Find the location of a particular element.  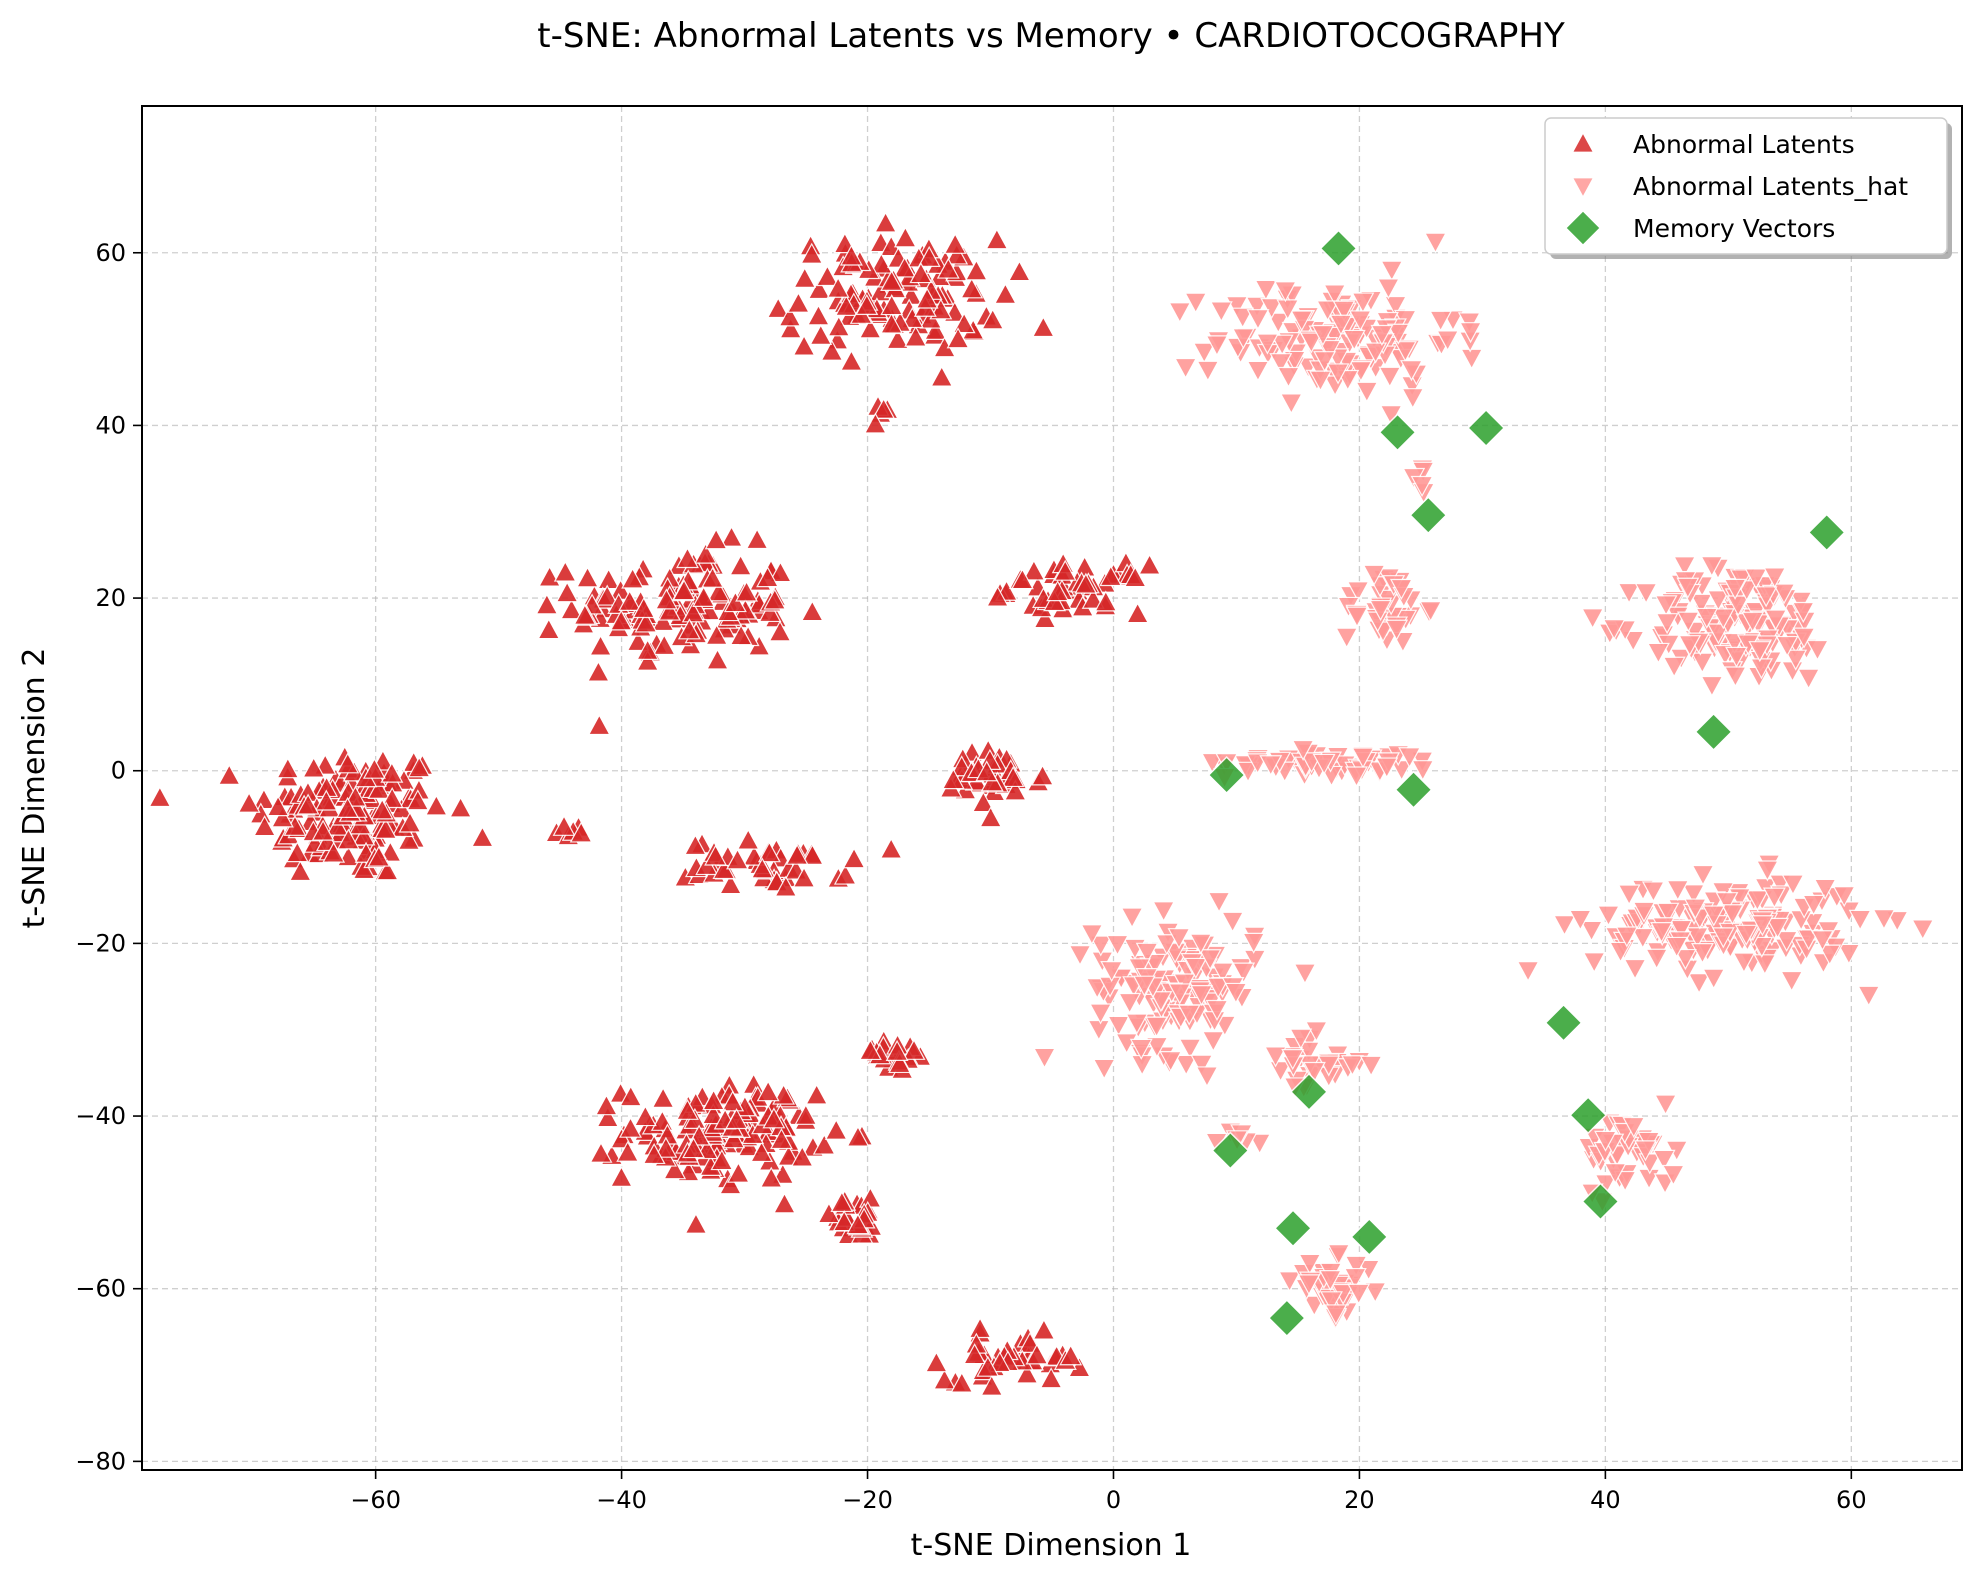

x-tick-label: 0 is located at coordinates (1113, 1500).